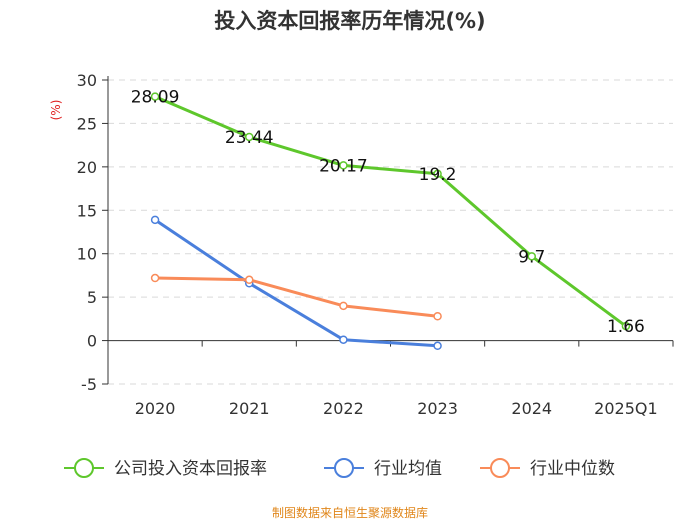 The height and width of the screenshot is (525, 700). I want to click on y-tick-label: 15, so click(87, 210).